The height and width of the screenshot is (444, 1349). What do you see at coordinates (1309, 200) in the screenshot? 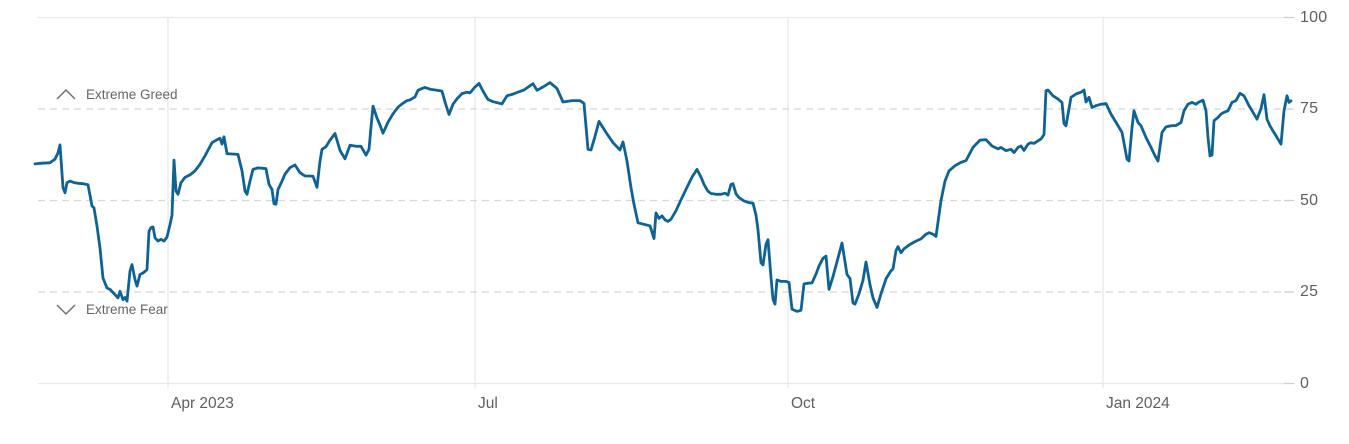
I see `y-axis-tick-label: 50` at bounding box center [1309, 200].